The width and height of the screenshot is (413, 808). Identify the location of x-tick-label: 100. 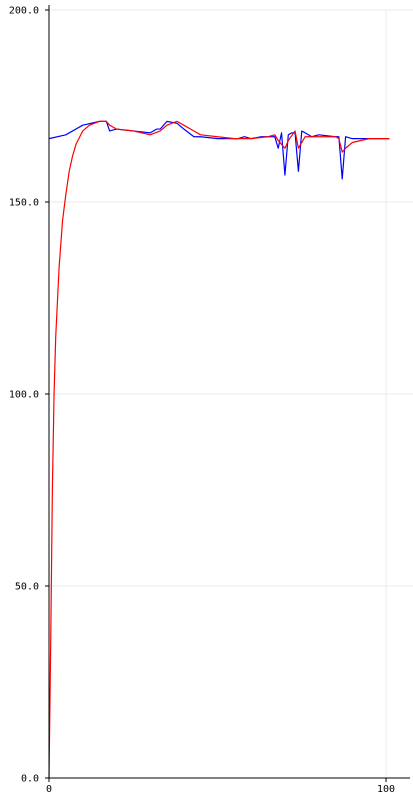
(386, 789).